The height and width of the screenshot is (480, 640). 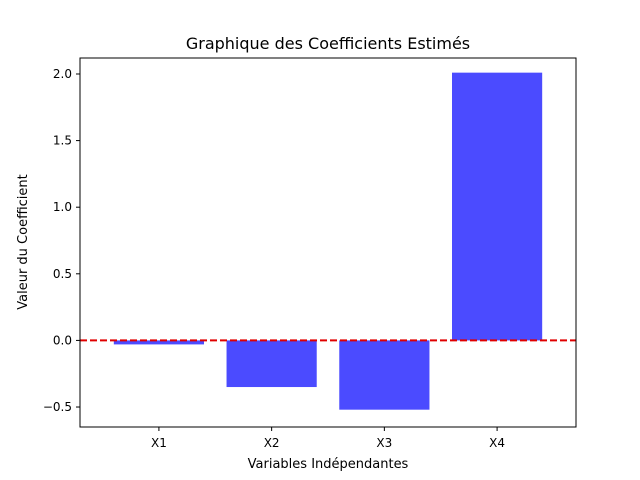 I want to click on x-tick-label-x2: X2, so click(x=272, y=443).